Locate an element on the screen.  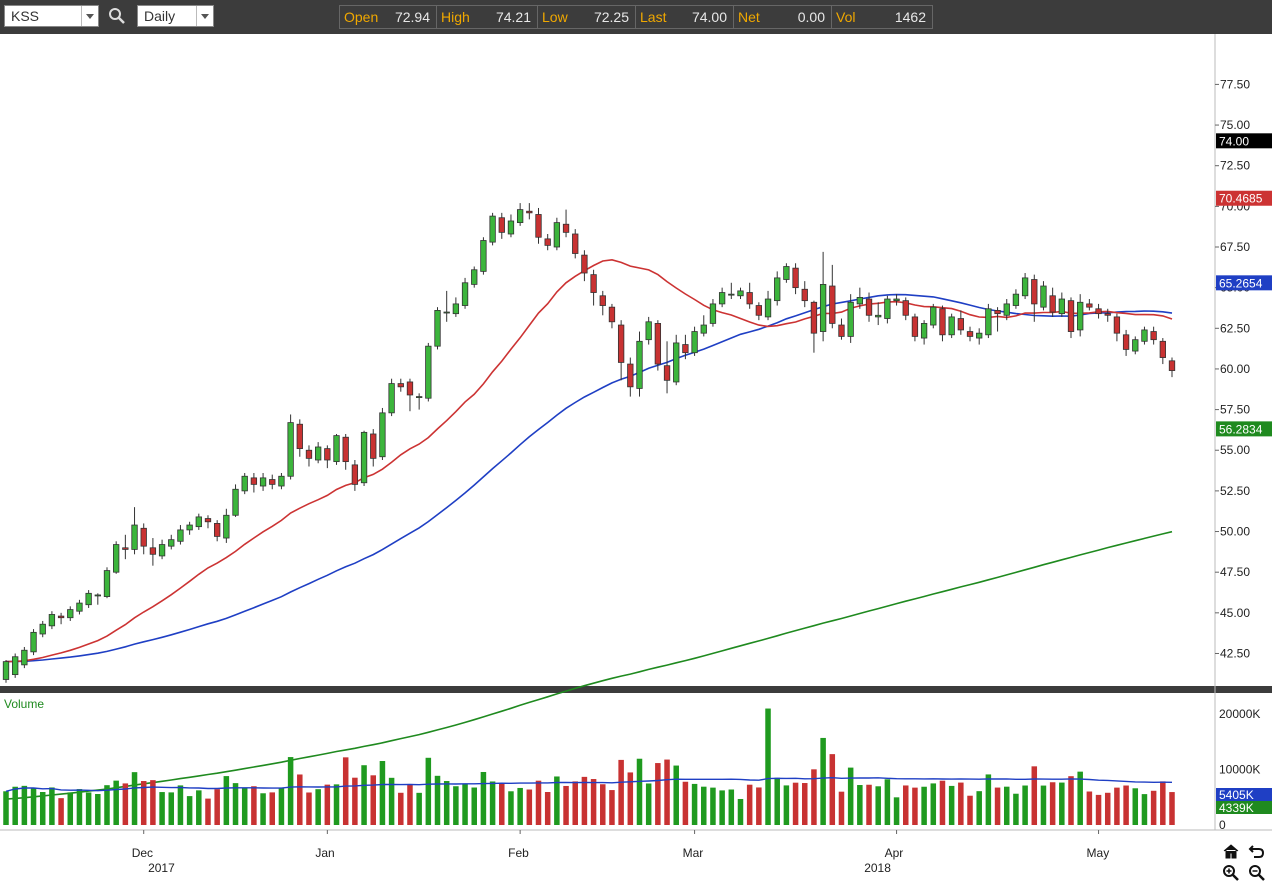
month-label: Dec is located at coordinates (142, 853).